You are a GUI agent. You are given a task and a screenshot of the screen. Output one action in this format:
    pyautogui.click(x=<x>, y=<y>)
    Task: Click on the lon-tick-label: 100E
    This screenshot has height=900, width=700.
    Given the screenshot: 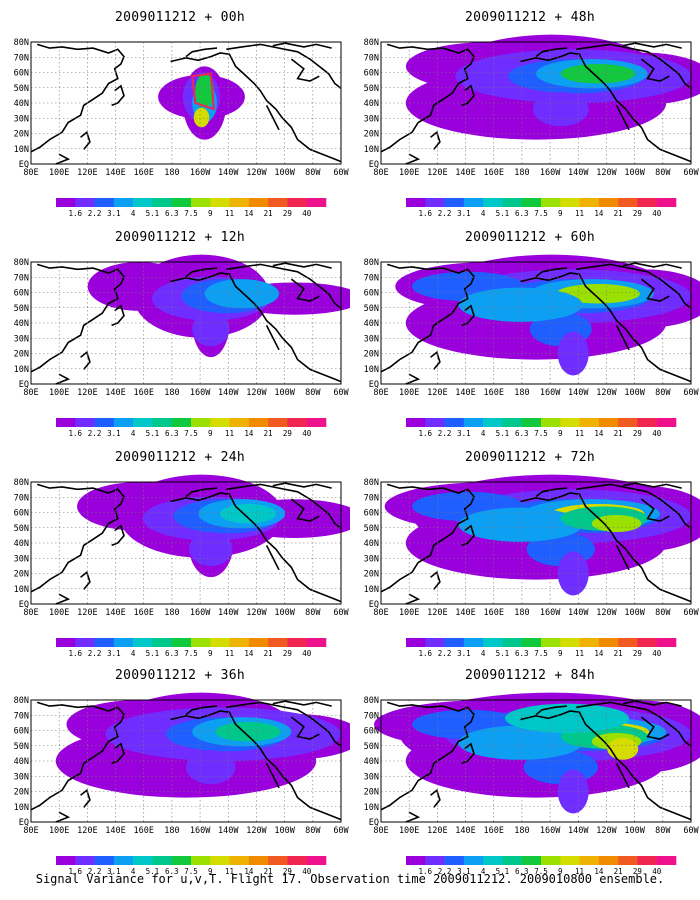 What is the action you would take?
    pyautogui.click(x=409, y=831)
    